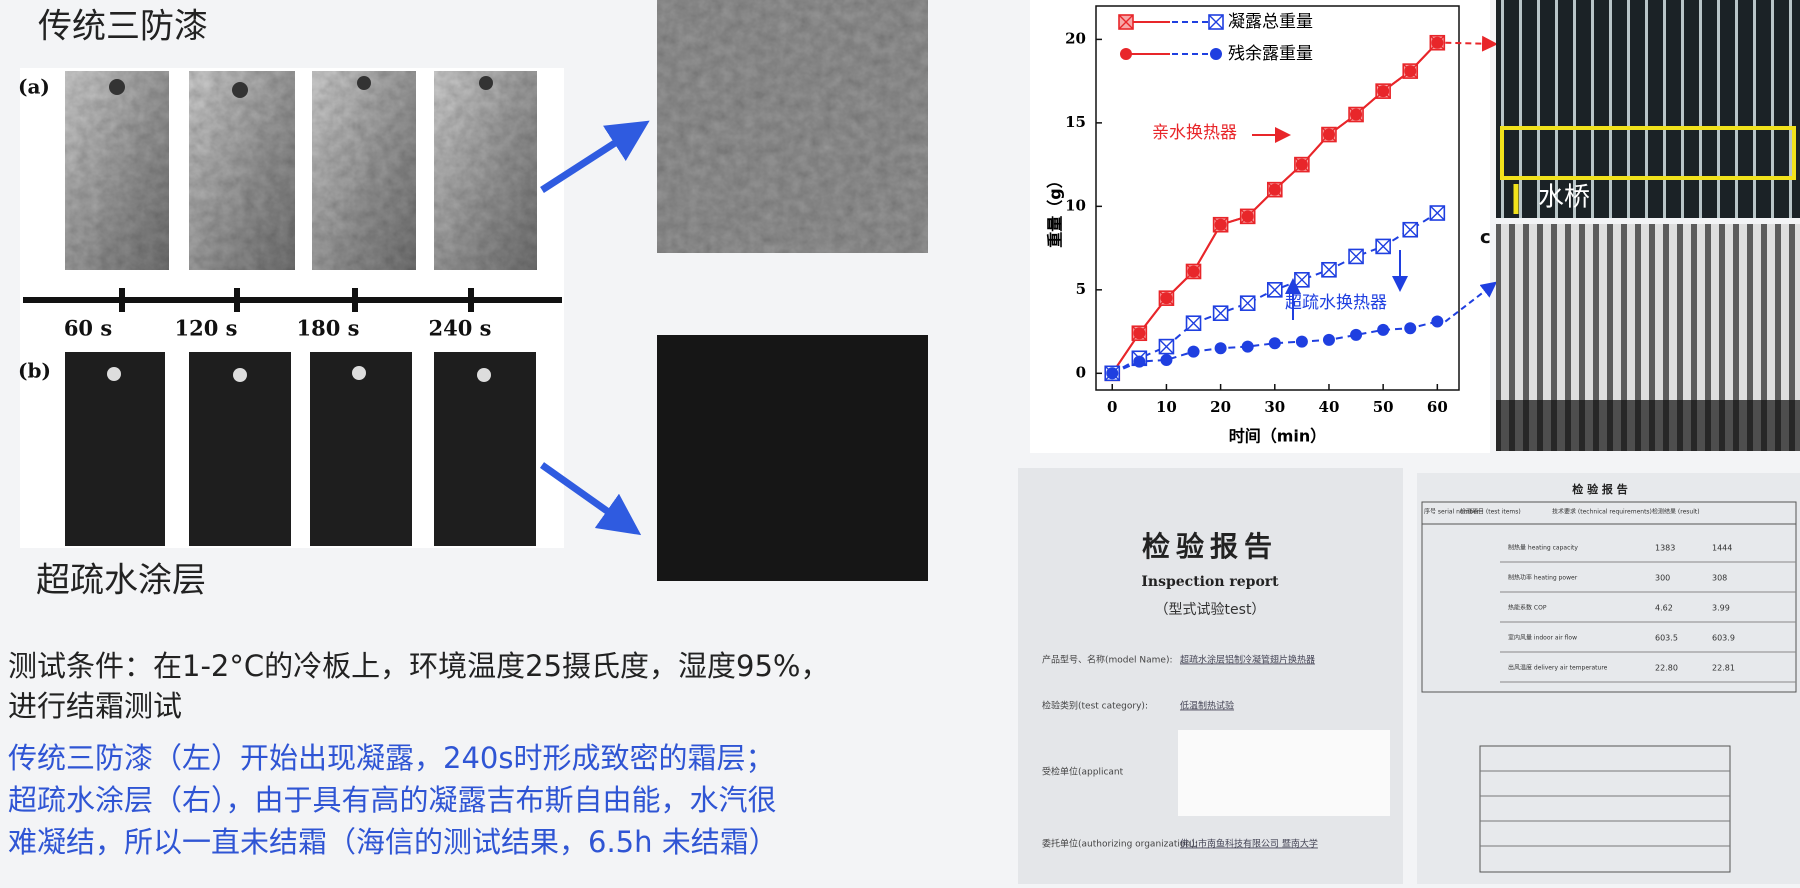 The width and height of the screenshot is (1800, 888). I want to click on photo-label: 水桥, so click(1564, 198).